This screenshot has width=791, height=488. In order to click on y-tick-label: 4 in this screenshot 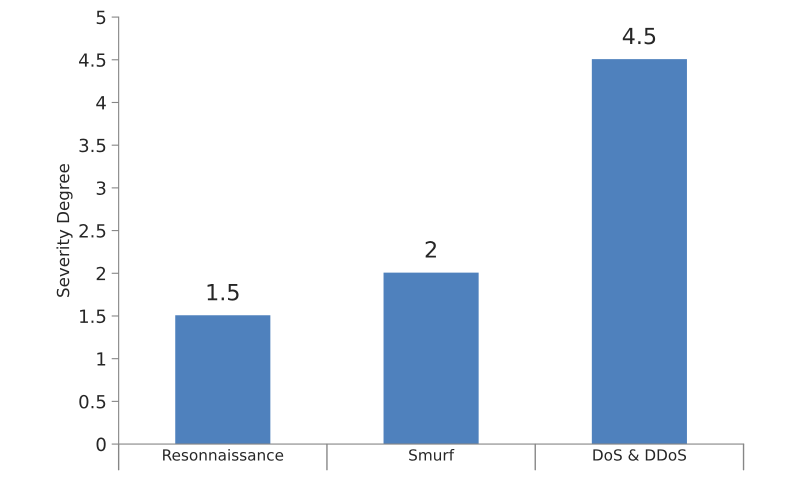, I will do `click(101, 103)`.